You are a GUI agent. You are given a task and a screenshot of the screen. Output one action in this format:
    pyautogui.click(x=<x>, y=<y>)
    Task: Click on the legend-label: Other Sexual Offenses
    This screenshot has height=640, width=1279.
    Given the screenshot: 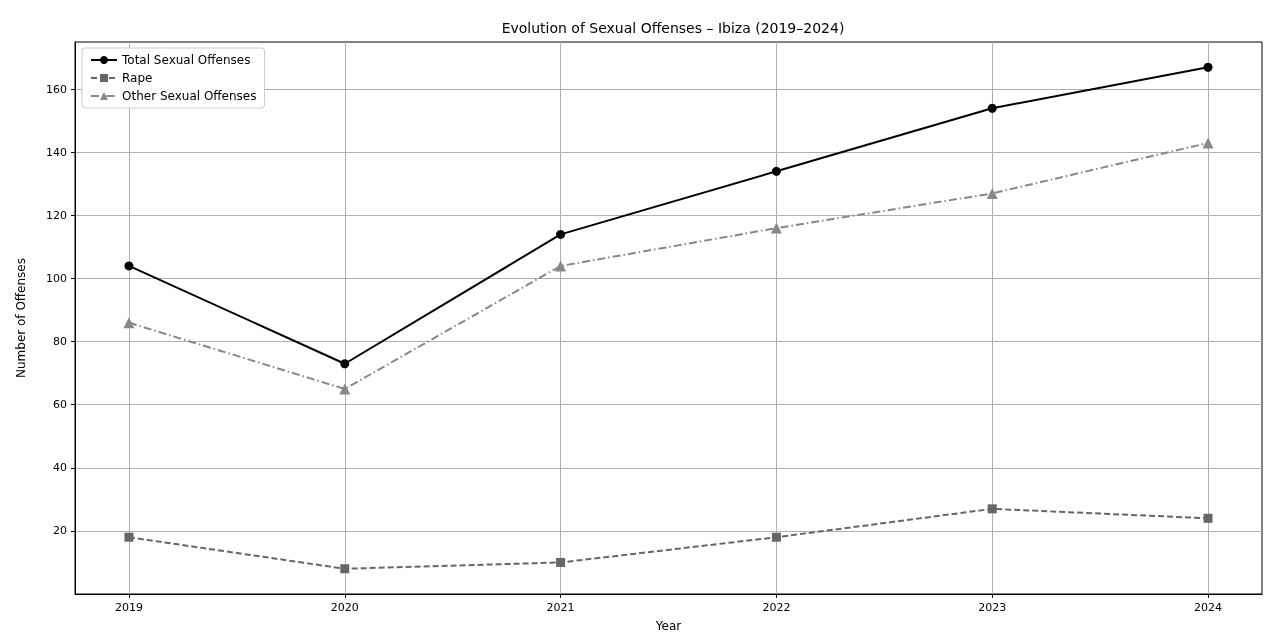 What is the action you would take?
    pyautogui.click(x=189, y=96)
    